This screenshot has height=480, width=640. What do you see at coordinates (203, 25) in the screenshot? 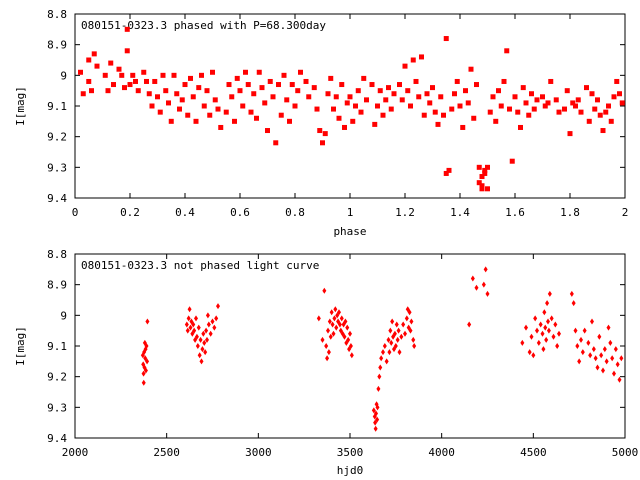
I see `chart-title: 080151-0323.3 phased with P=68.300day` at bounding box center [203, 25].